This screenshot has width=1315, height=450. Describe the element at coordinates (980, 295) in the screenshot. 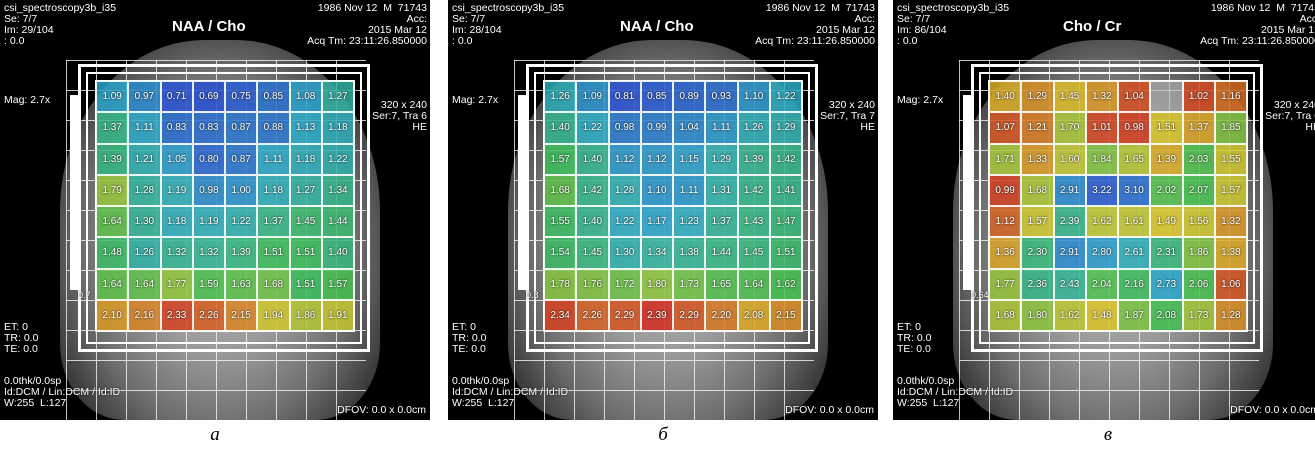

I see `scale-marker: 0.64` at that location.